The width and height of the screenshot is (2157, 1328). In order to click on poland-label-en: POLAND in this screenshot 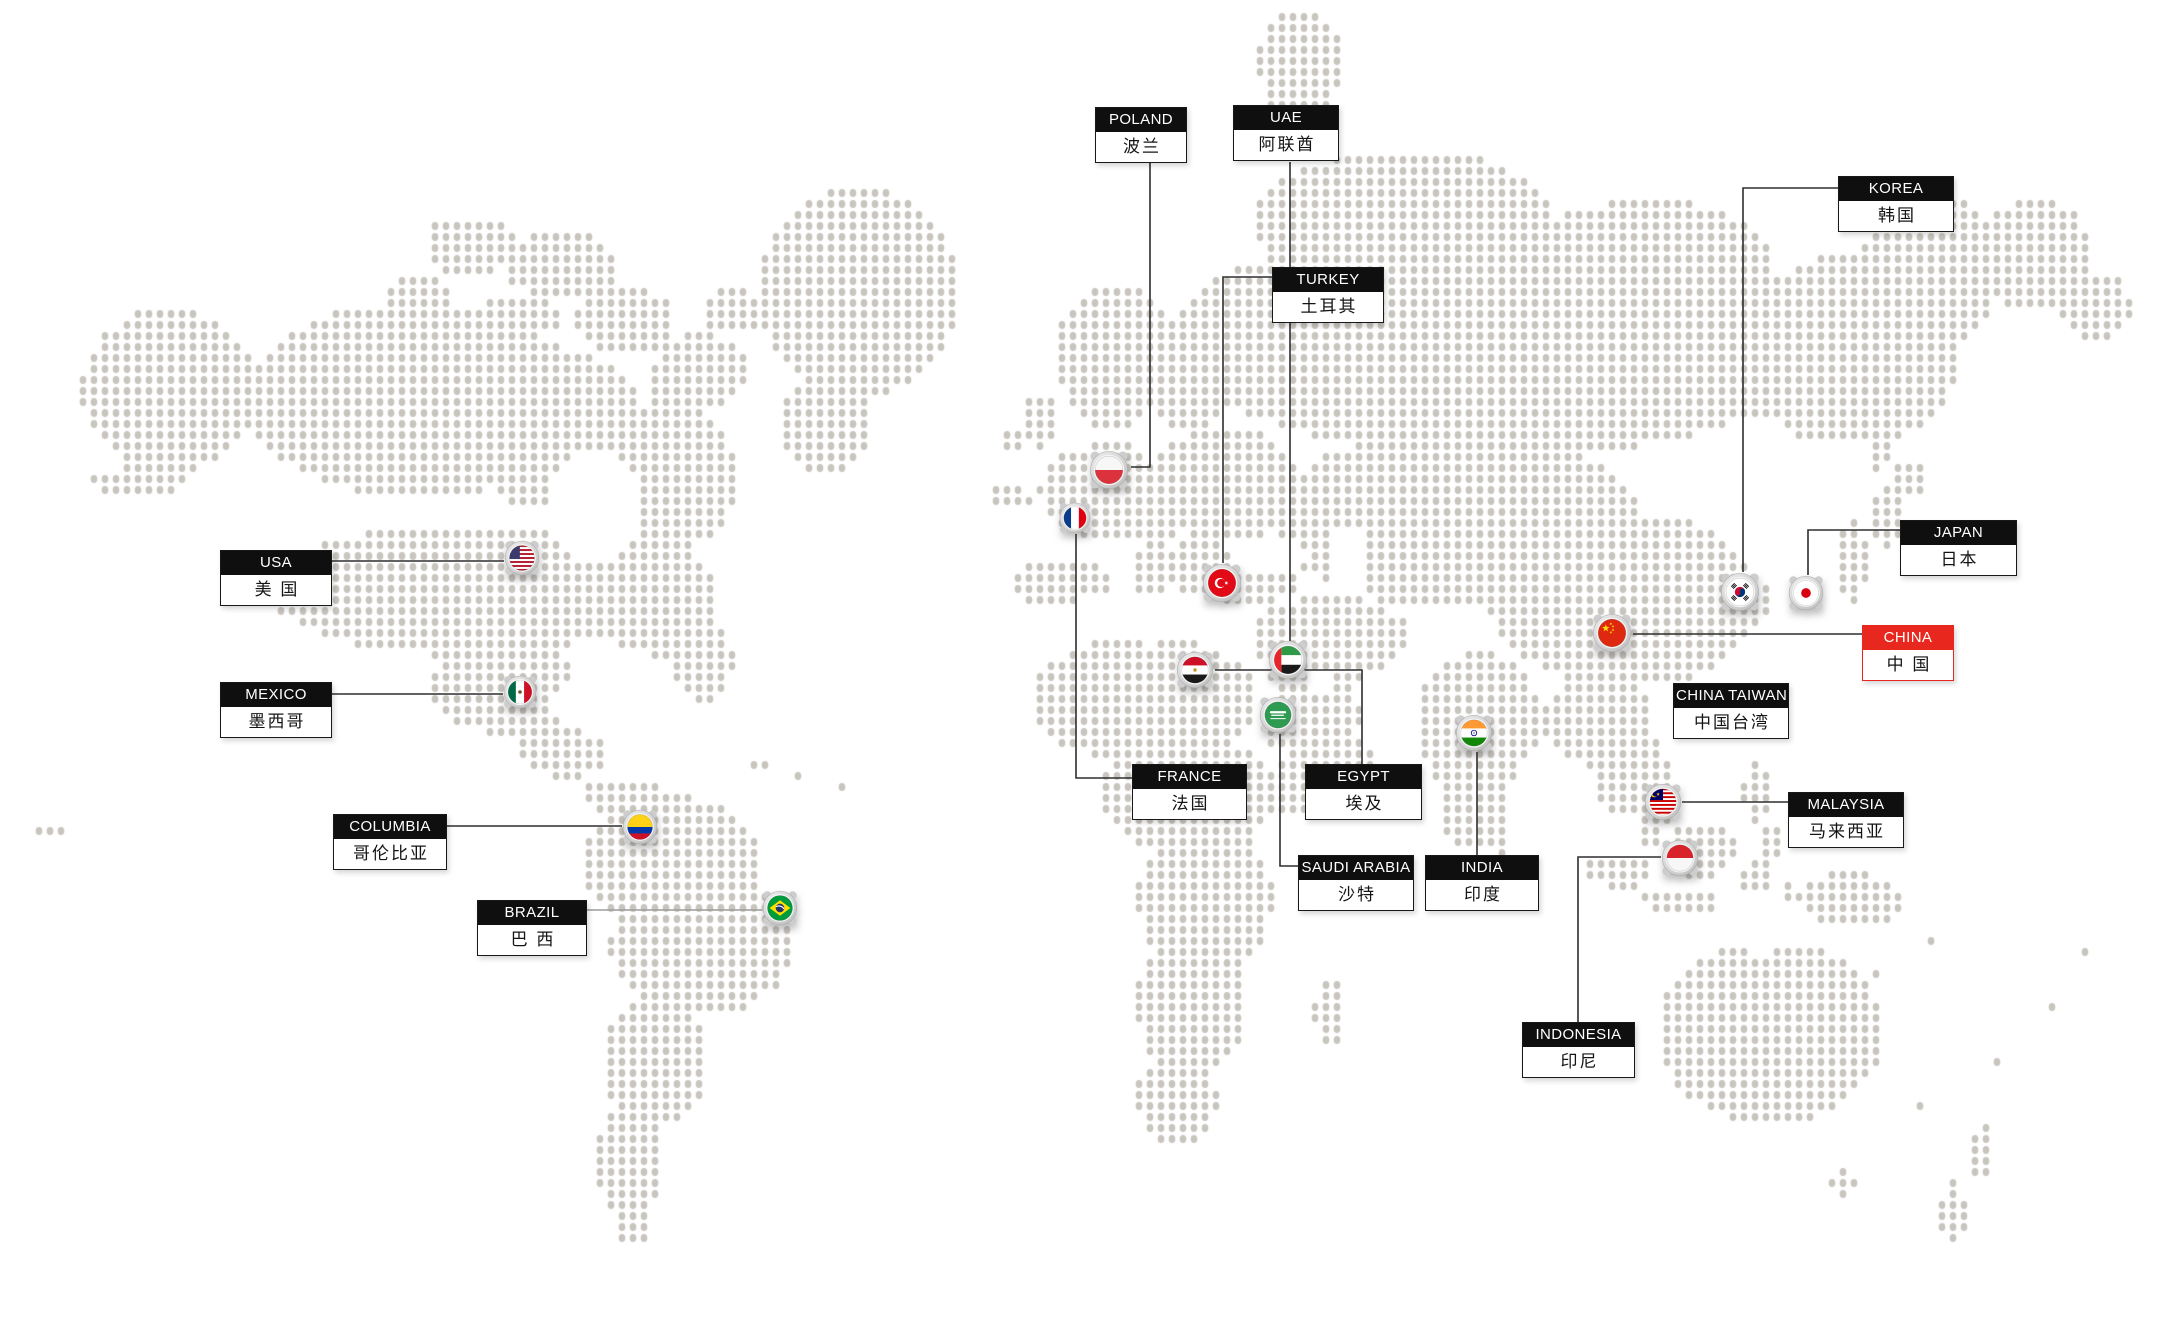, I will do `click(1141, 120)`.